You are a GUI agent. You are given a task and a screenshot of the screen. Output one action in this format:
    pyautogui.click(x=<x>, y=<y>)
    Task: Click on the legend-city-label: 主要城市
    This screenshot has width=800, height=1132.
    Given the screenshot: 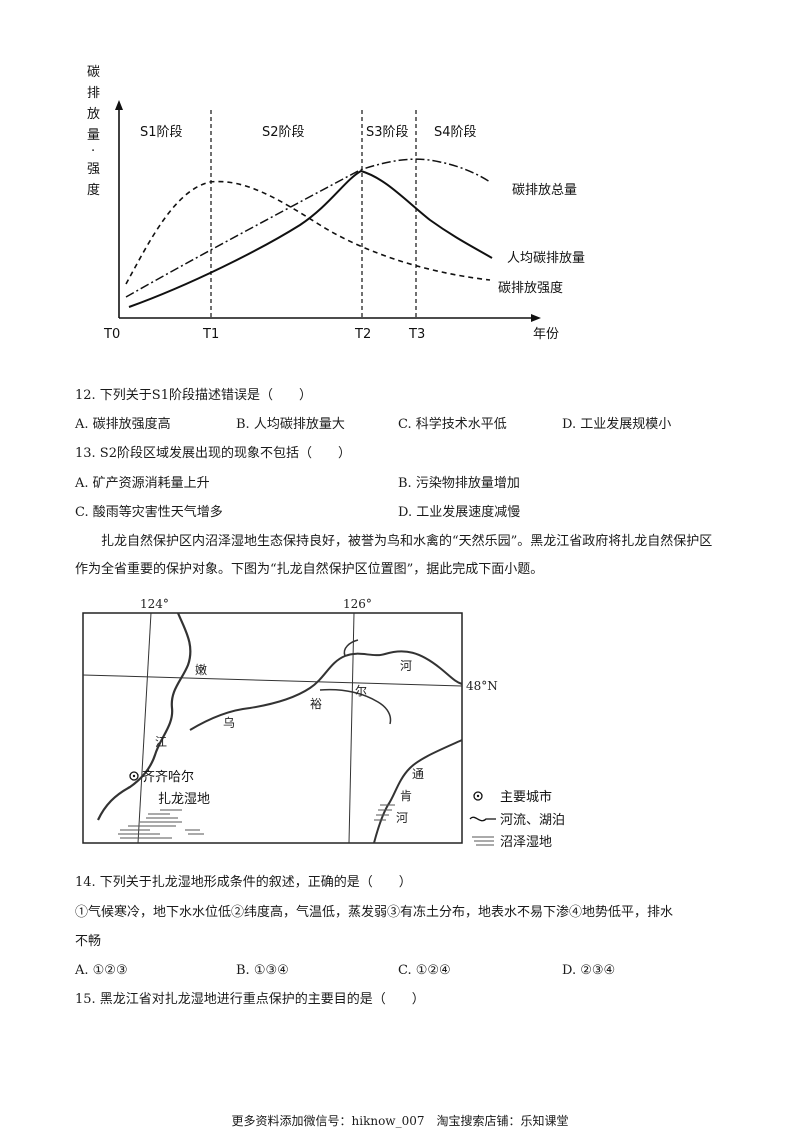 What is the action you would take?
    pyautogui.click(x=526, y=797)
    